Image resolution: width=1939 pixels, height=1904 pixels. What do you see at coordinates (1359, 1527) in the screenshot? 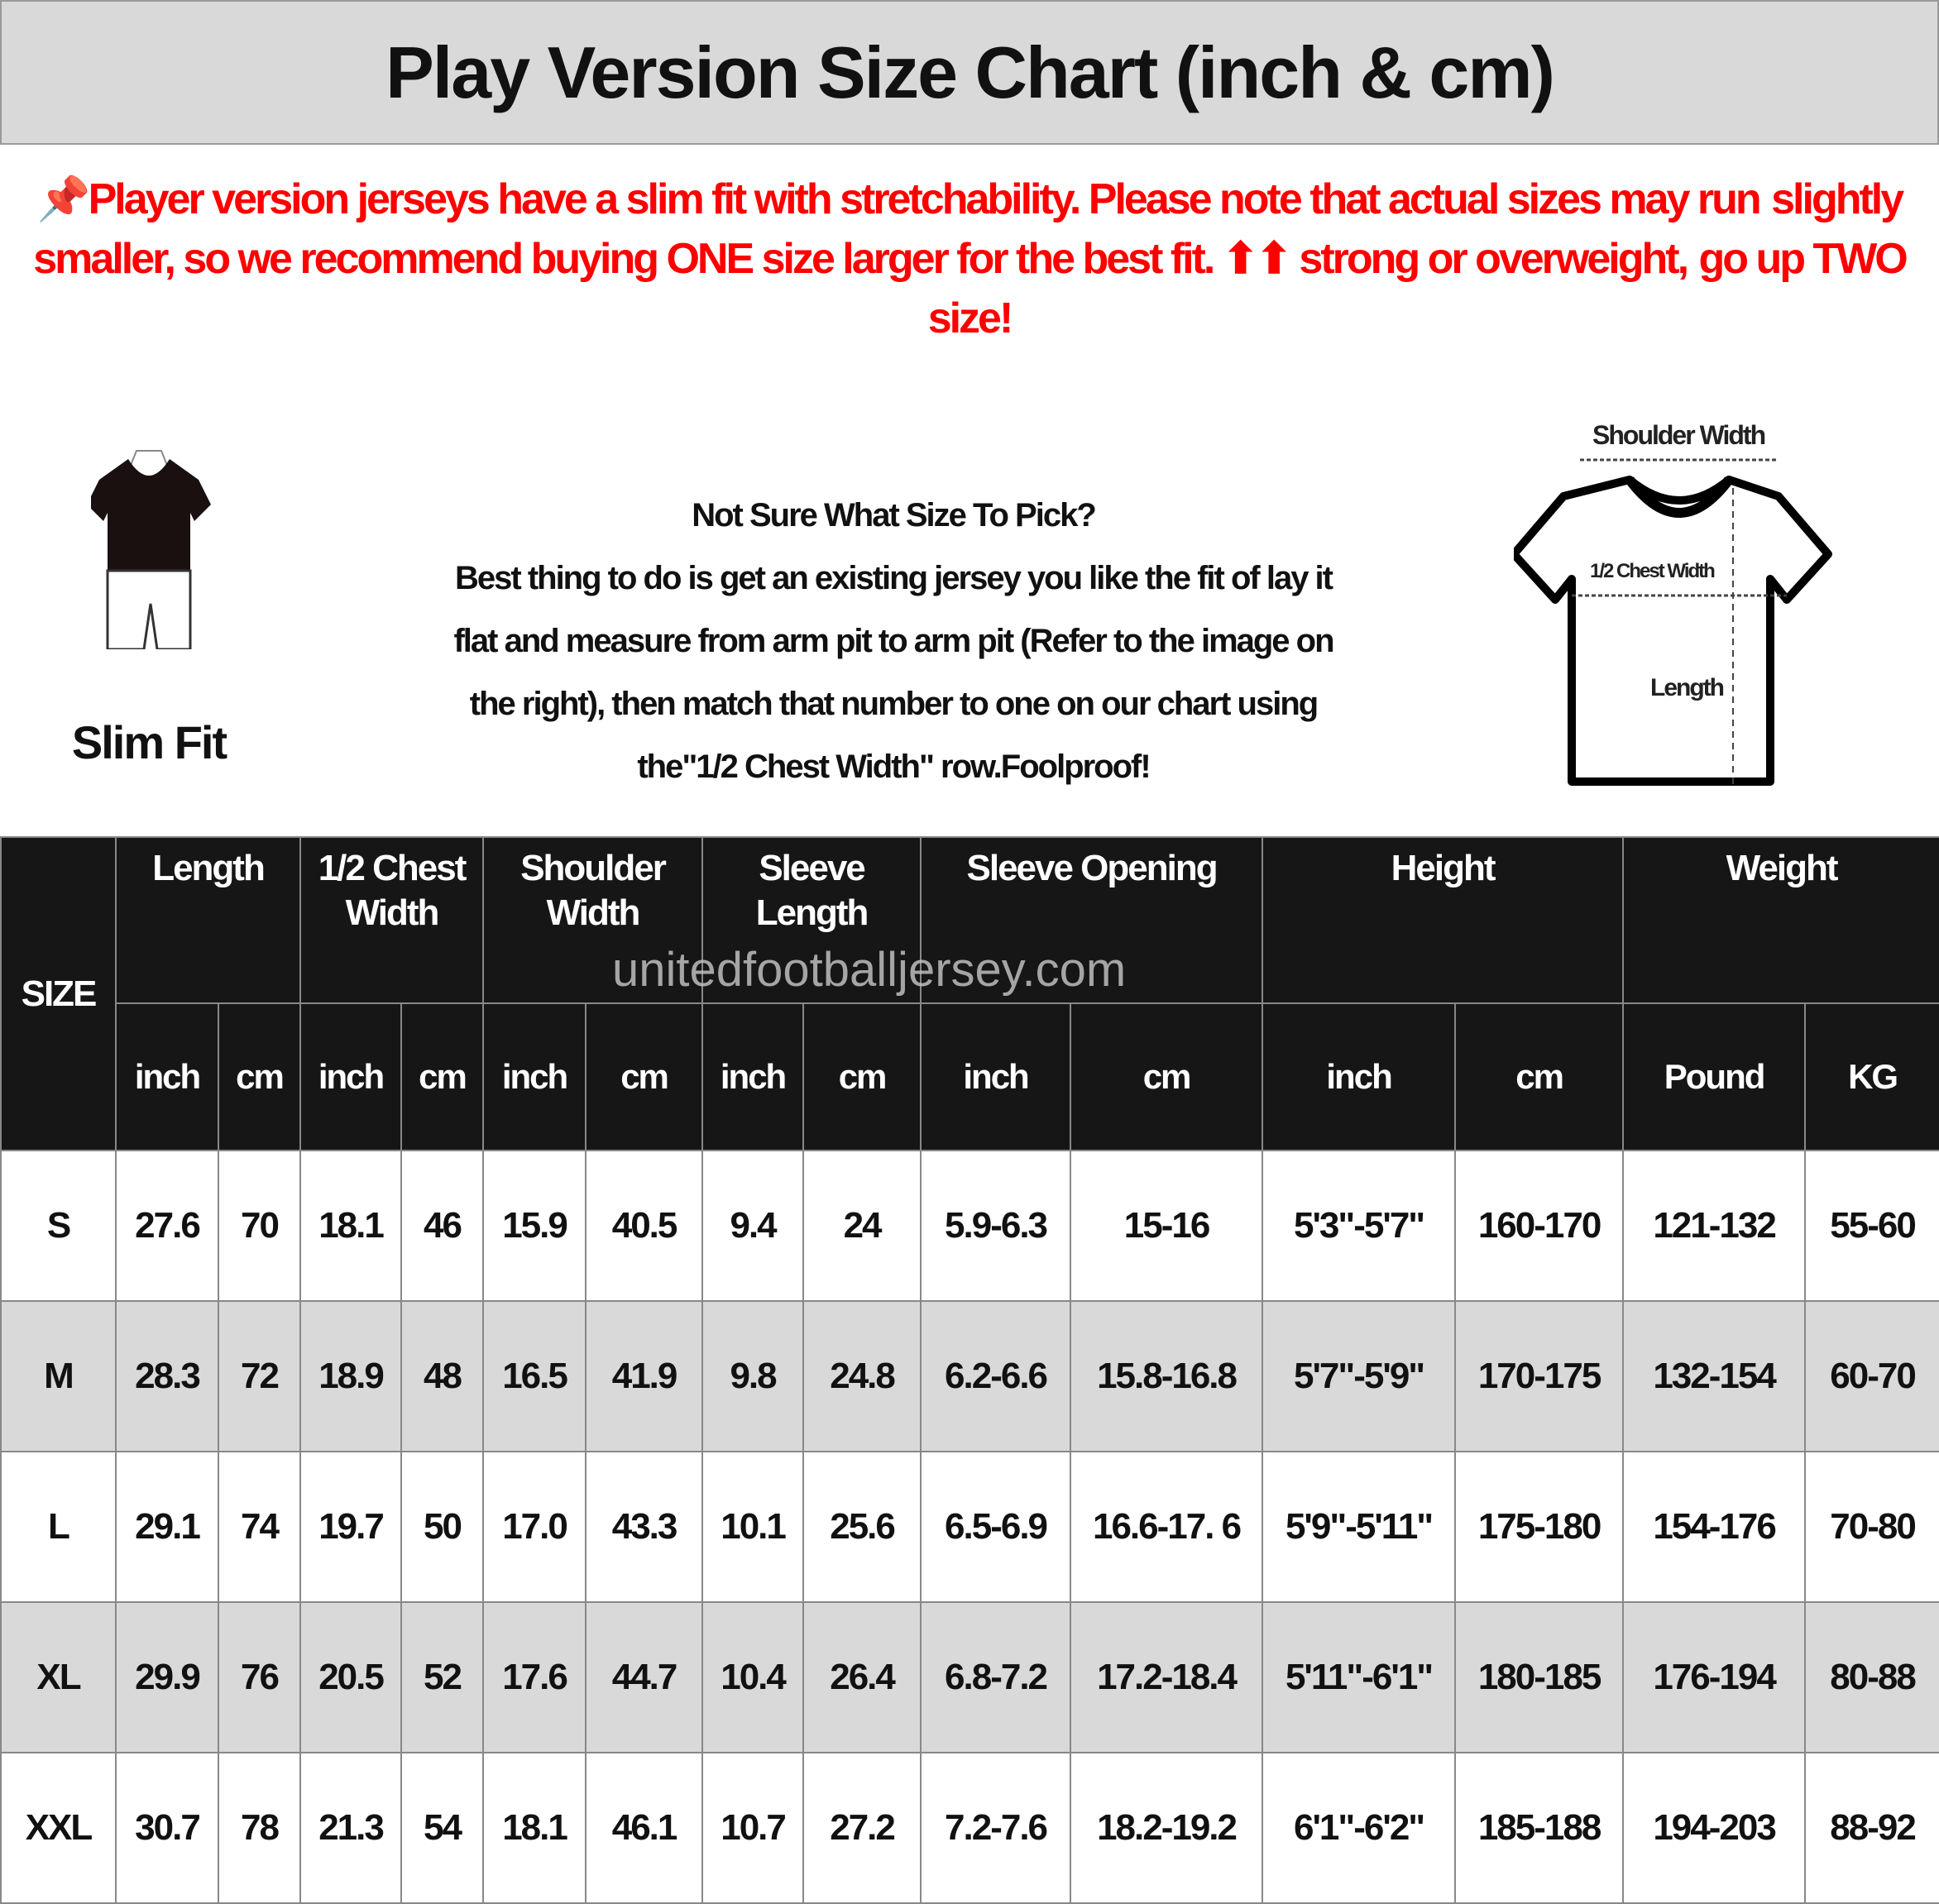
I see `value-cell: 5'9"-5'11"` at bounding box center [1359, 1527].